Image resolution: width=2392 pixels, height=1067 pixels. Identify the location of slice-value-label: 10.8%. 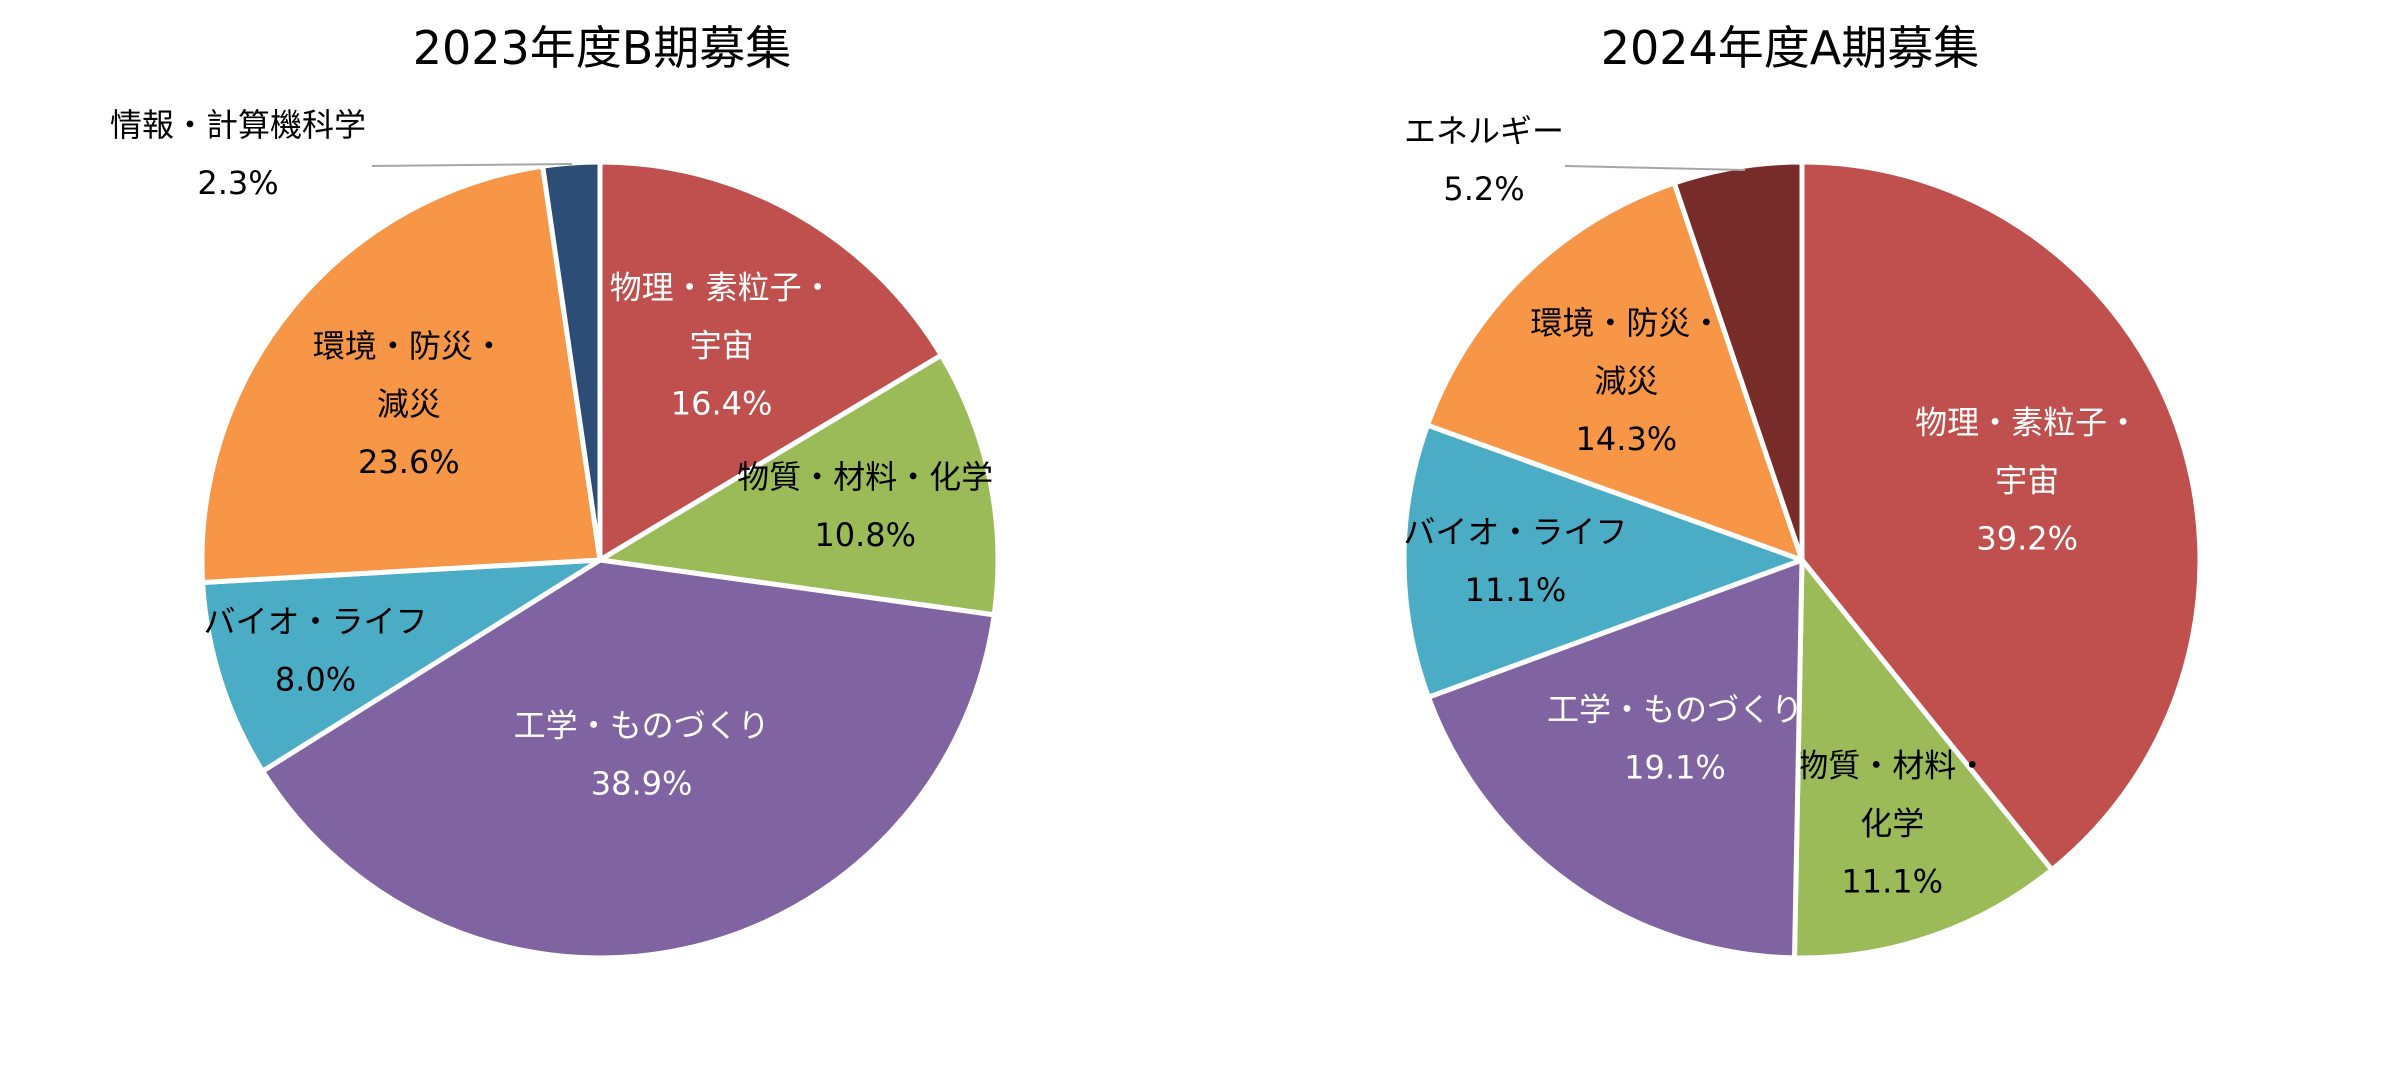
(865, 535).